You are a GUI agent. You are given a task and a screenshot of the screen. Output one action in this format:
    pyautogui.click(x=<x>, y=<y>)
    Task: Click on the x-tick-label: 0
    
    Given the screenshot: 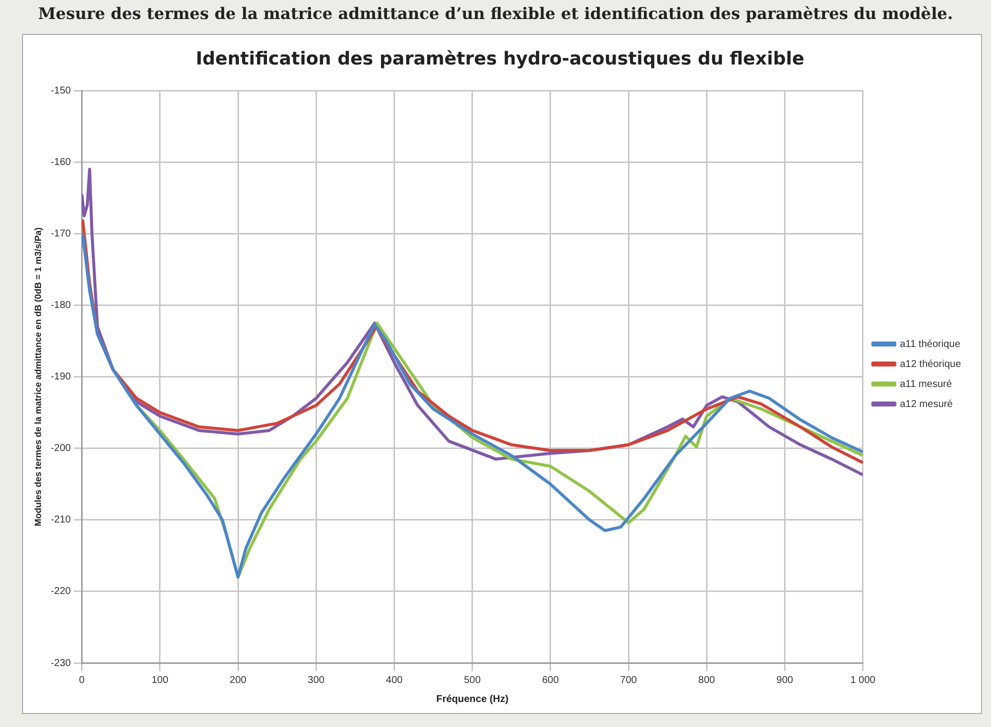 What is the action you would take?
    pyautogui.click(x=82, y=680)
    